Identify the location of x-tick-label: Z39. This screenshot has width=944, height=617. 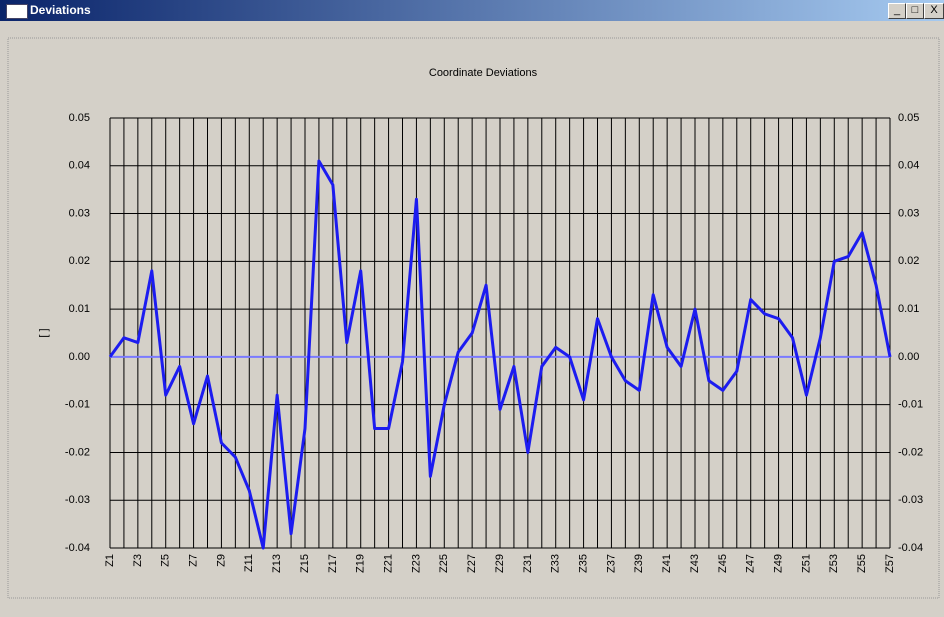
(639, 563).